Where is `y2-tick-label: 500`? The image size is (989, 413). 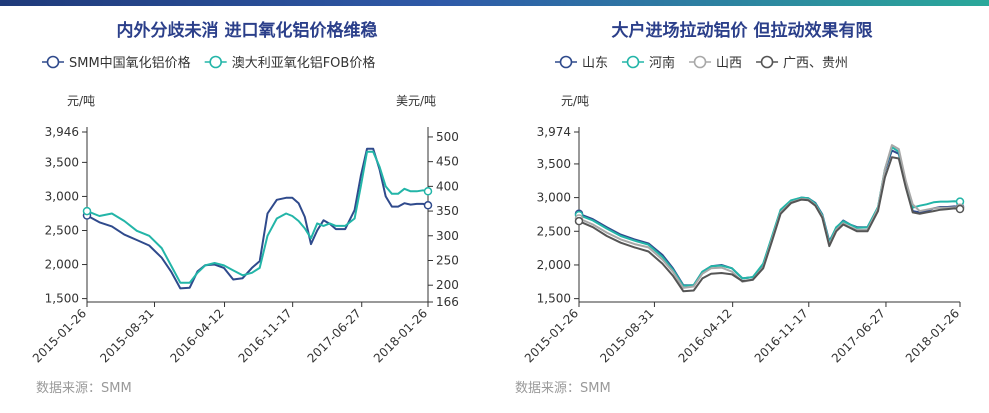
y2-tick-label: 500 is located at coordinates (447, 137).